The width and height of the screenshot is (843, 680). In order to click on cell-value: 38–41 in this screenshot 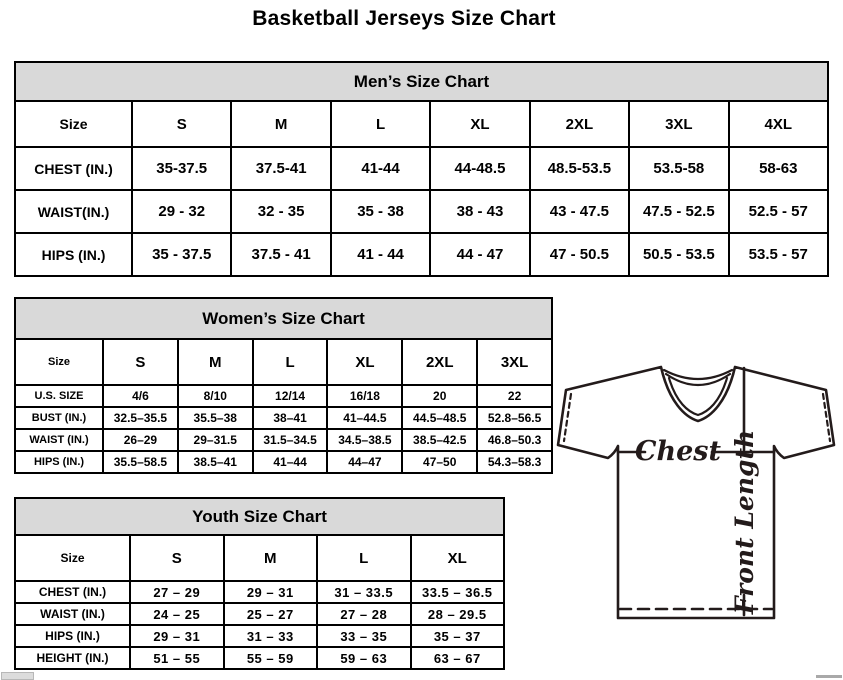, I will do `click(290, 418)`.